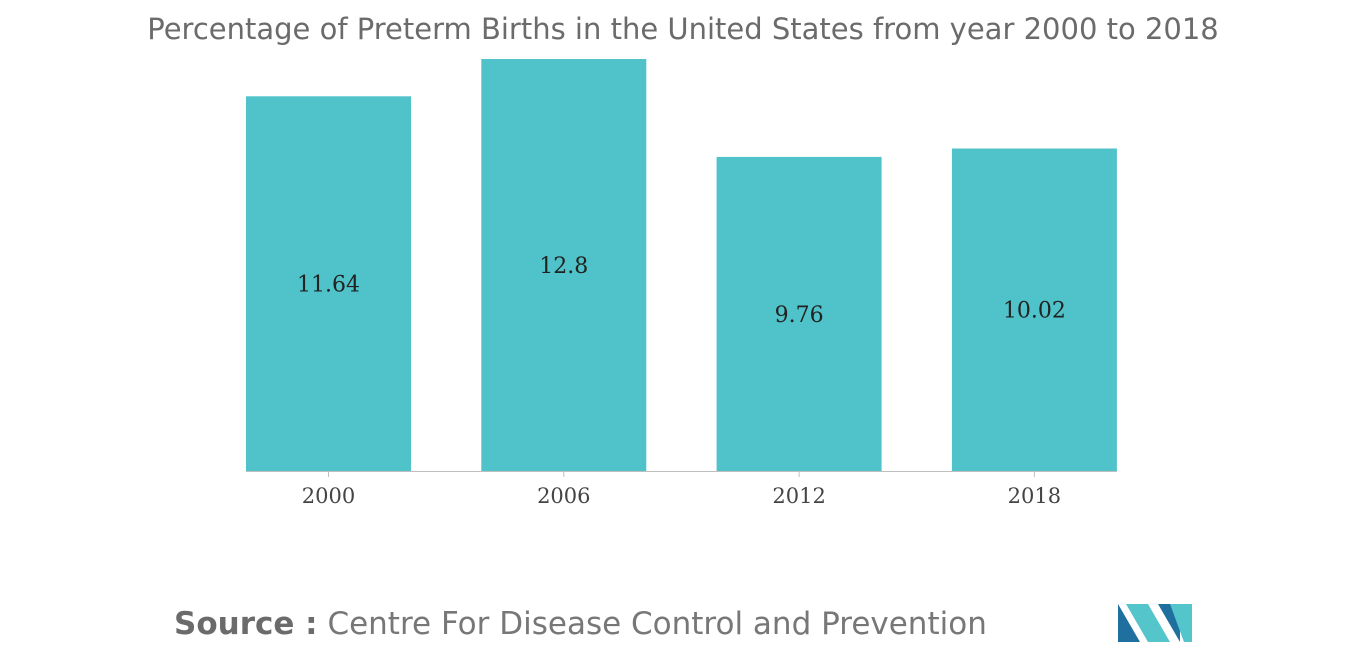  Describe the element at coordinates (681, 489) in the screenshot. I see `ticks-layer: 2000 2006 2012 2018` at that location.